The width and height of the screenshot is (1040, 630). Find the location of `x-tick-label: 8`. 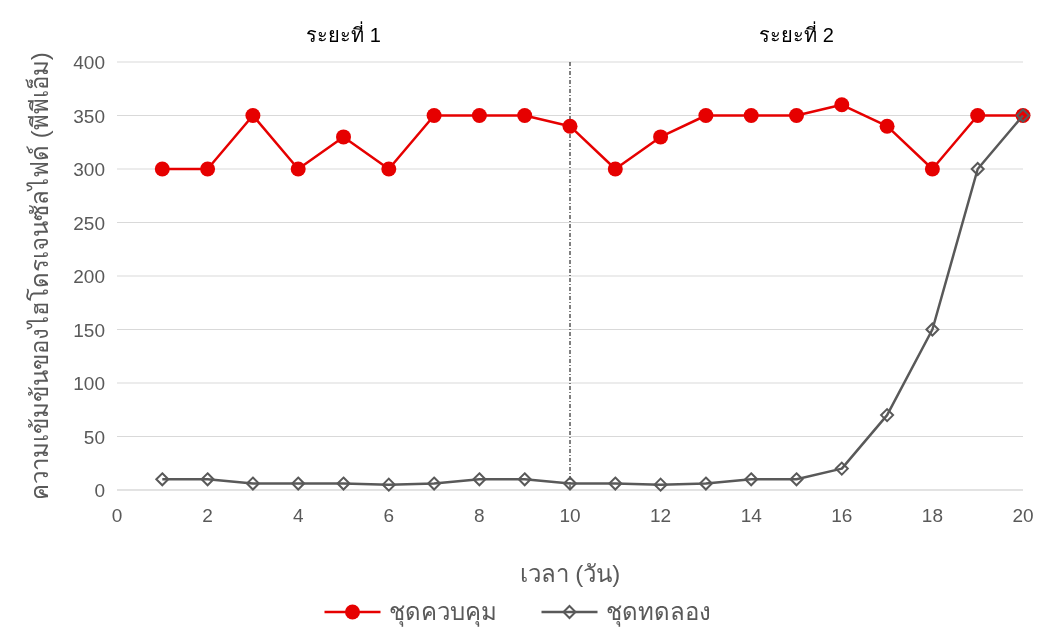

x-tick-label: 8 is located at coordinates (479, 515).